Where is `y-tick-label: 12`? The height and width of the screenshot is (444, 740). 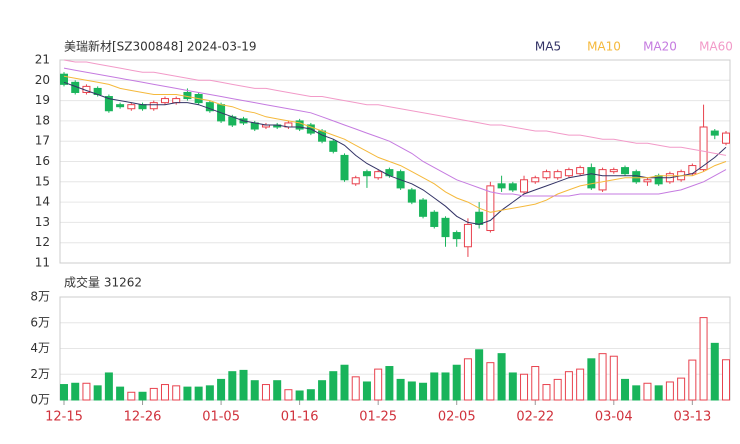 y-tick-label: 12 is located at coordinates (42, 242).